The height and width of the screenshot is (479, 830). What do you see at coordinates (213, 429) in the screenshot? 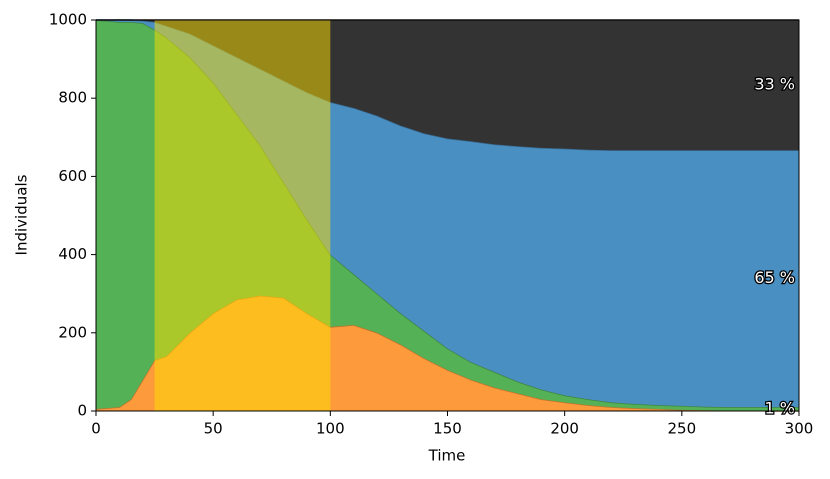
I see `x-tick-label: 50` at bounding box center [213, 429].